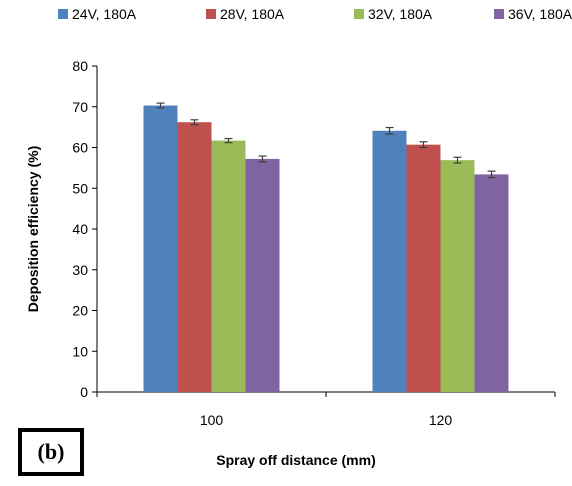 Image resolution: width=572 pixels, height=486 pixels. Describe the element at coordinates (540, 14) in the screenshot. I see `legend-label: 36V, 180A` at that location.